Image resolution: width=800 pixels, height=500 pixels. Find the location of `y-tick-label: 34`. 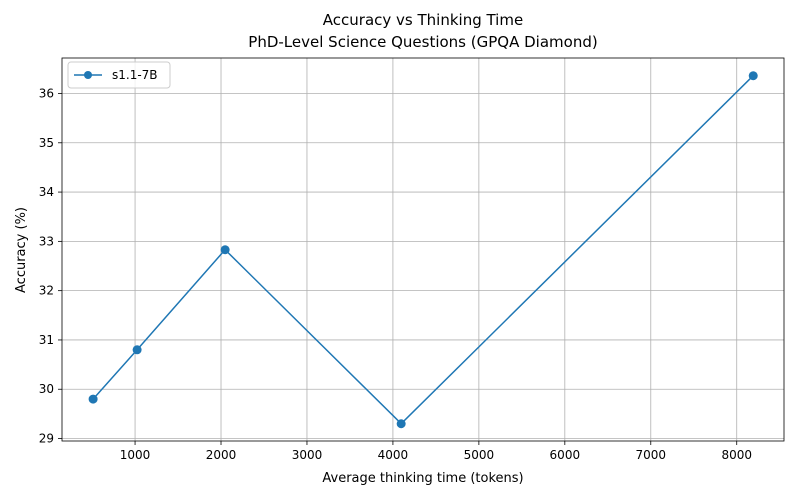

y-tick-label: 34 is located at coordinates (46, 192).